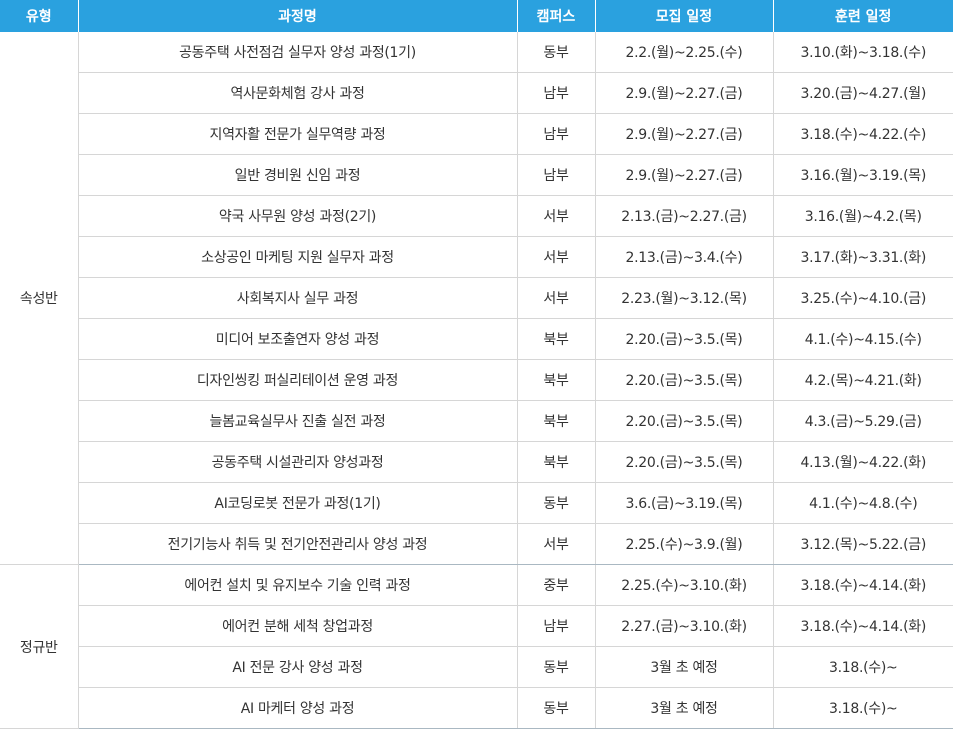 The width and height of the screenshot is (954, 733). What do you see at coordinates (862, 421) in the screenshot?
I see `training-schedule-cell: 4.3.(금)~5.29.(금)` at bounding box center [862, 421].